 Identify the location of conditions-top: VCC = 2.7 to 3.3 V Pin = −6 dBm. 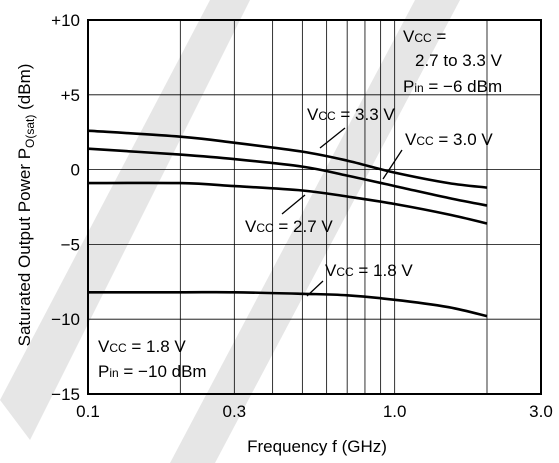
(453, 61).